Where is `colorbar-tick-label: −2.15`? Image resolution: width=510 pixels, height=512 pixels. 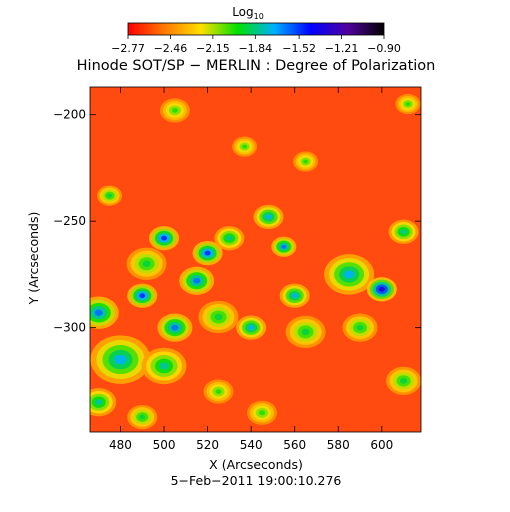
colorbar-tick-label: −2.15 is located at coordinates (213, 48).